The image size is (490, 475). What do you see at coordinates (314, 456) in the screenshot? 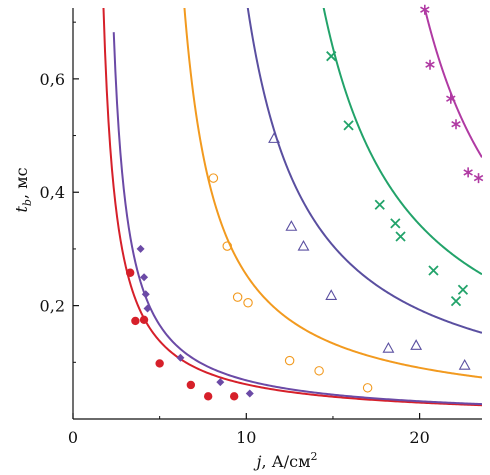
I see `x-axis-label-exponent: 2` at bounding box center [314, 456].